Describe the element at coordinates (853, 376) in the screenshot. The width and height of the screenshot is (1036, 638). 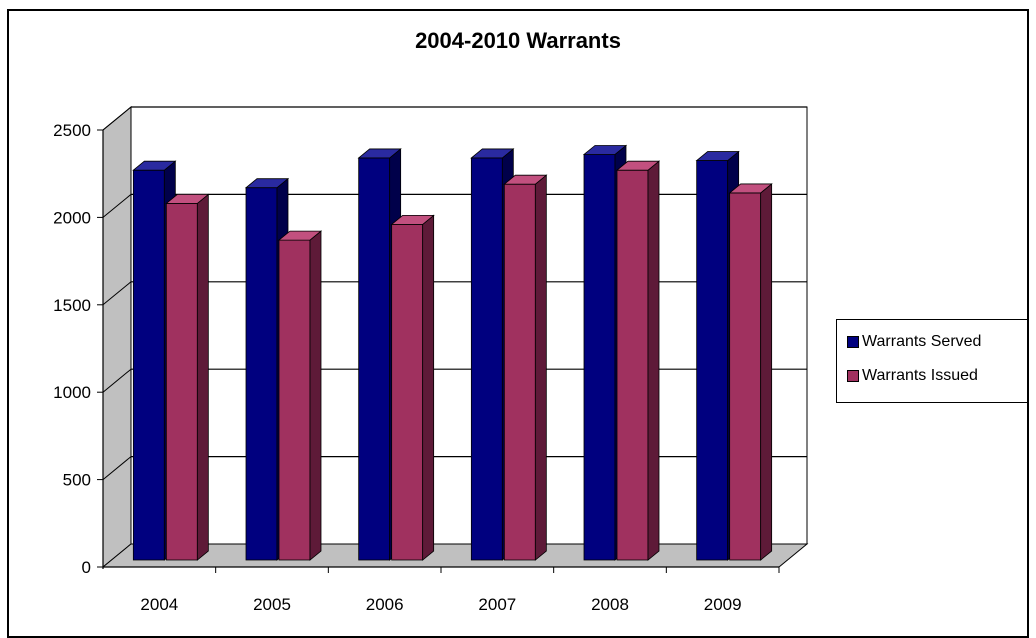
I see `legend-swatch-warrants-issued` at that location.